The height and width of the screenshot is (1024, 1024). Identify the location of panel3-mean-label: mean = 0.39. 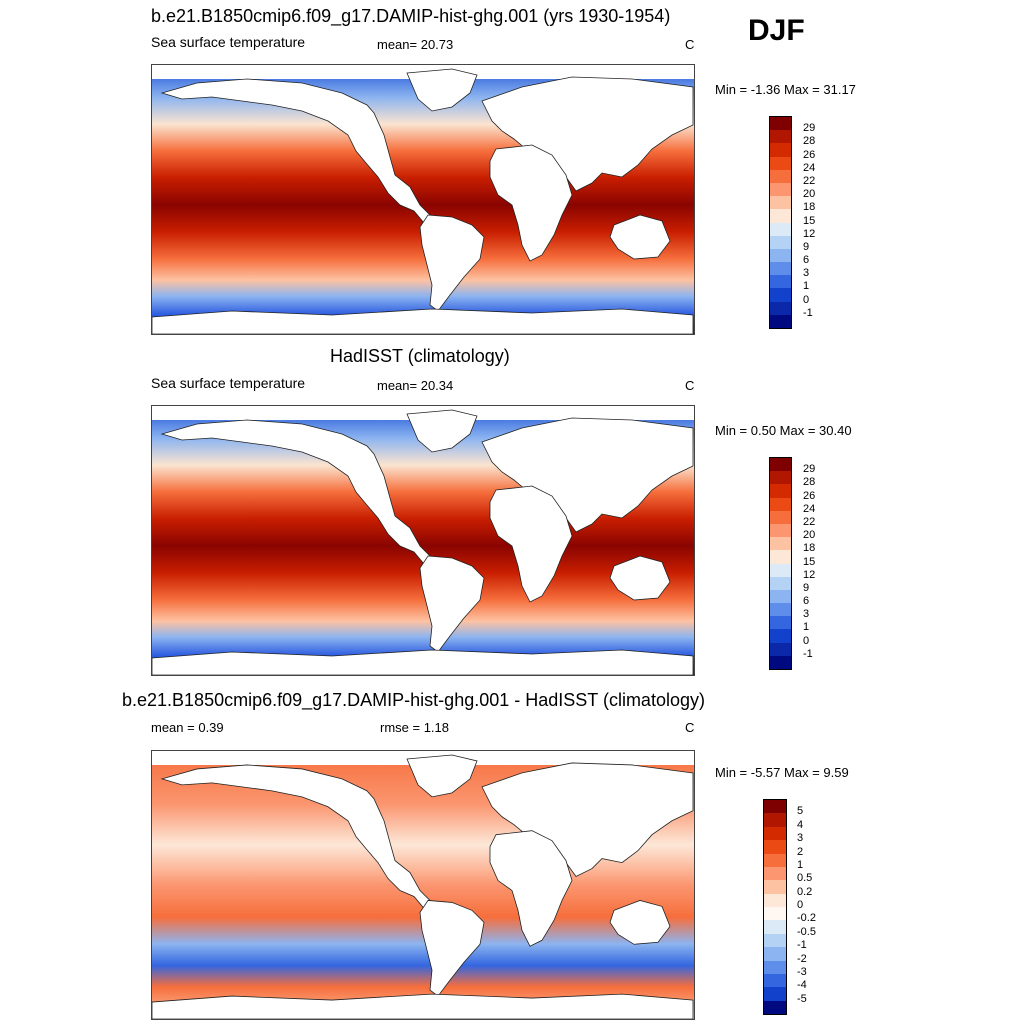
(187, 727).